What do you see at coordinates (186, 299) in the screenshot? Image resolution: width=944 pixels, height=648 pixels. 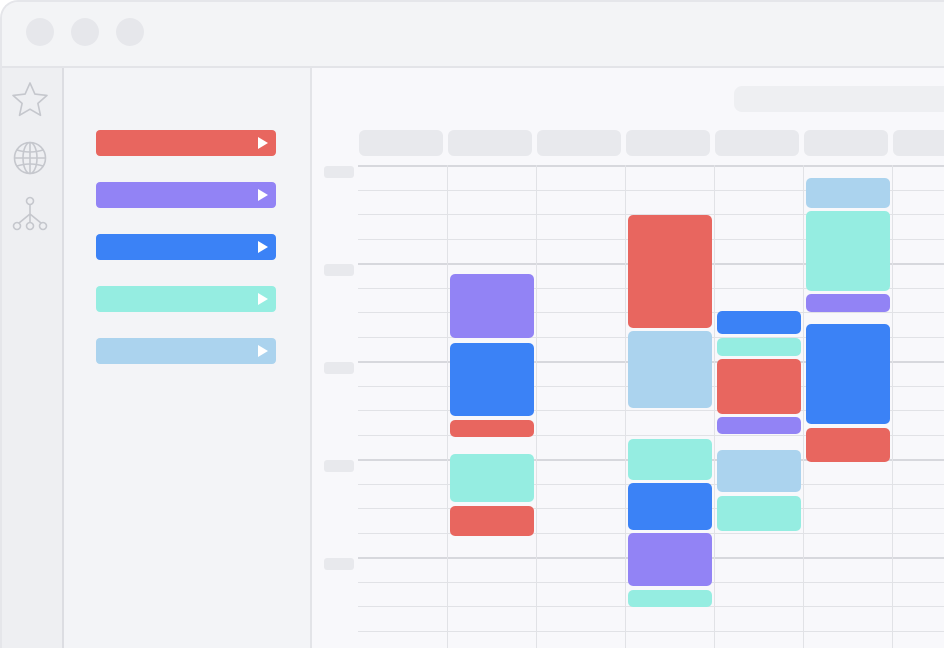 I see `calendar-item-mint` at bounding box center [186, 299].